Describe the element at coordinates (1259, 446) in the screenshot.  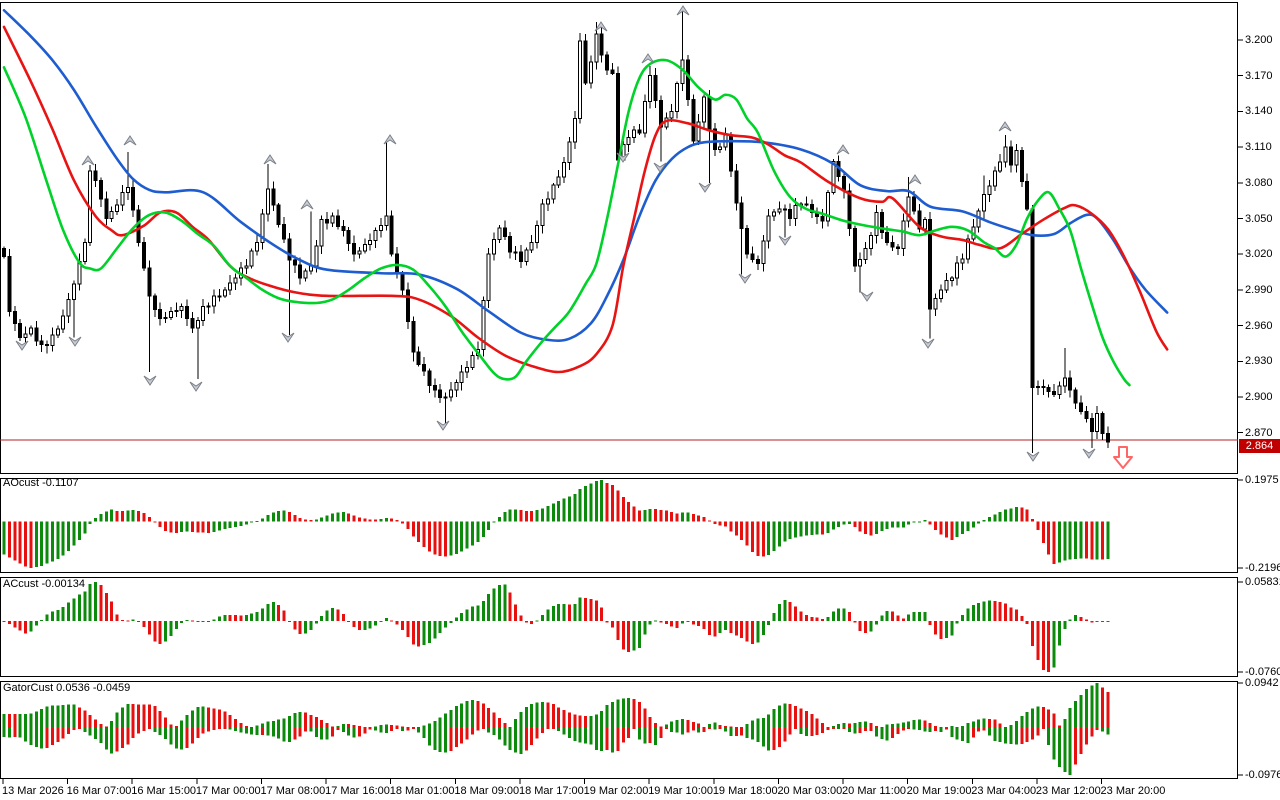
I see `current-price-badge: 2.864` at that location.